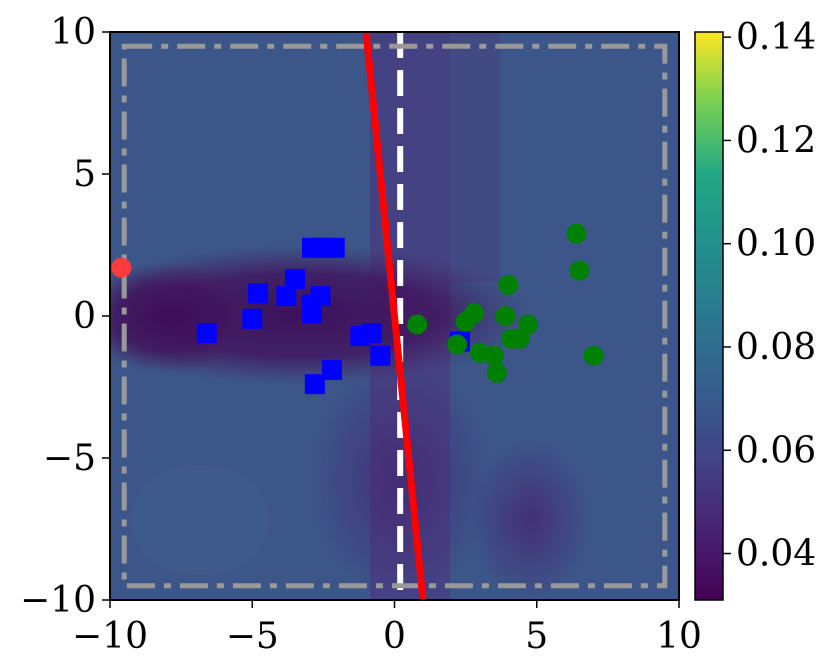 Image resolution: width=831 pixels, height=672 pixels. I want to click on y-tick-label: 10, so click(73, 32).